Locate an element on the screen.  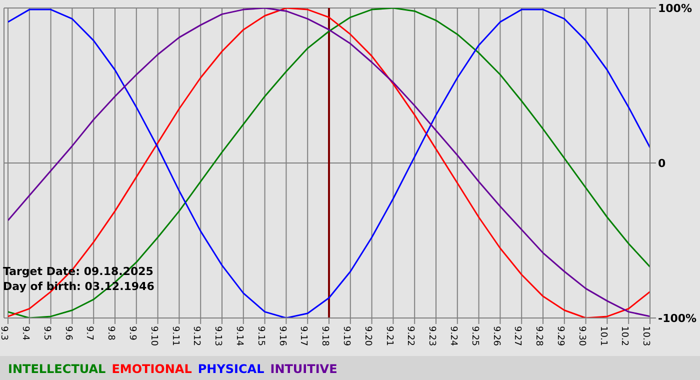
x-tick-label: 10.1 is located at coordinates (603, 336).